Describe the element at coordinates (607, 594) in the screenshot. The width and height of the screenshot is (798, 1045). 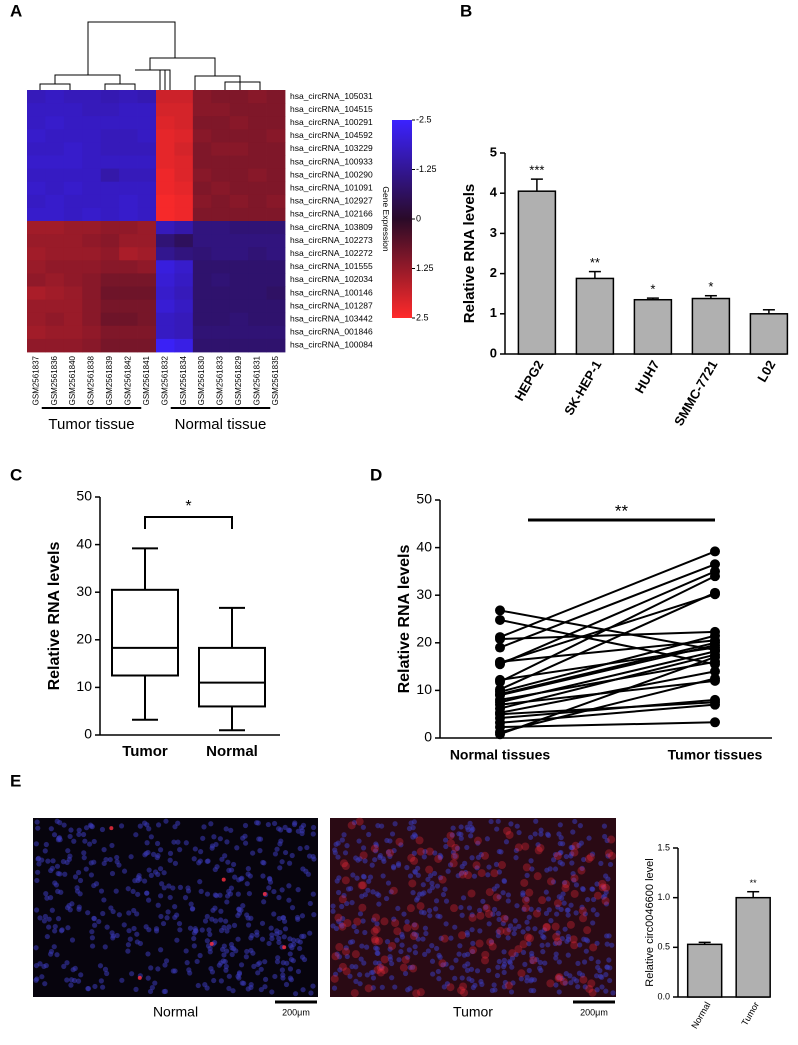
I see `pair-line` at that location.